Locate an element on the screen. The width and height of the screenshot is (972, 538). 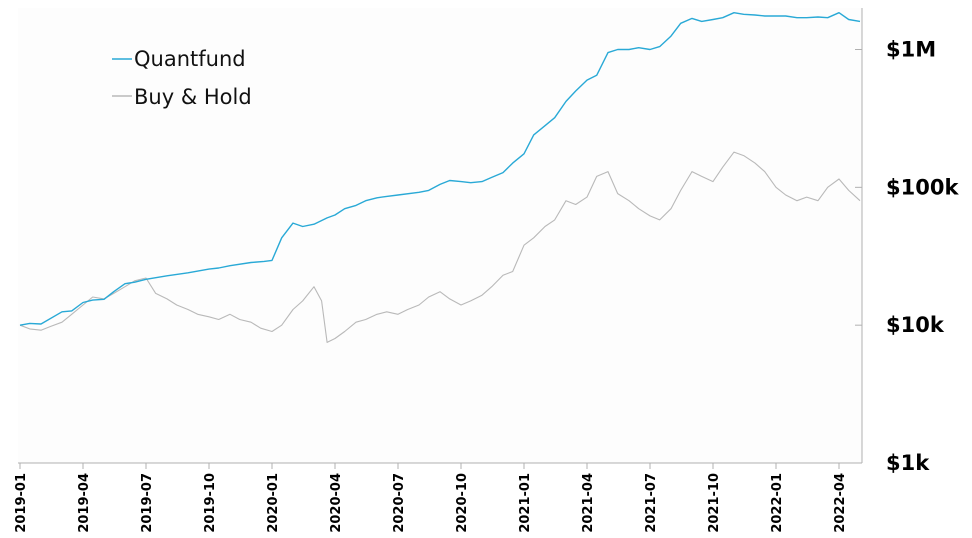
y-tick-label: $10k is located at coordinates (915, 325).